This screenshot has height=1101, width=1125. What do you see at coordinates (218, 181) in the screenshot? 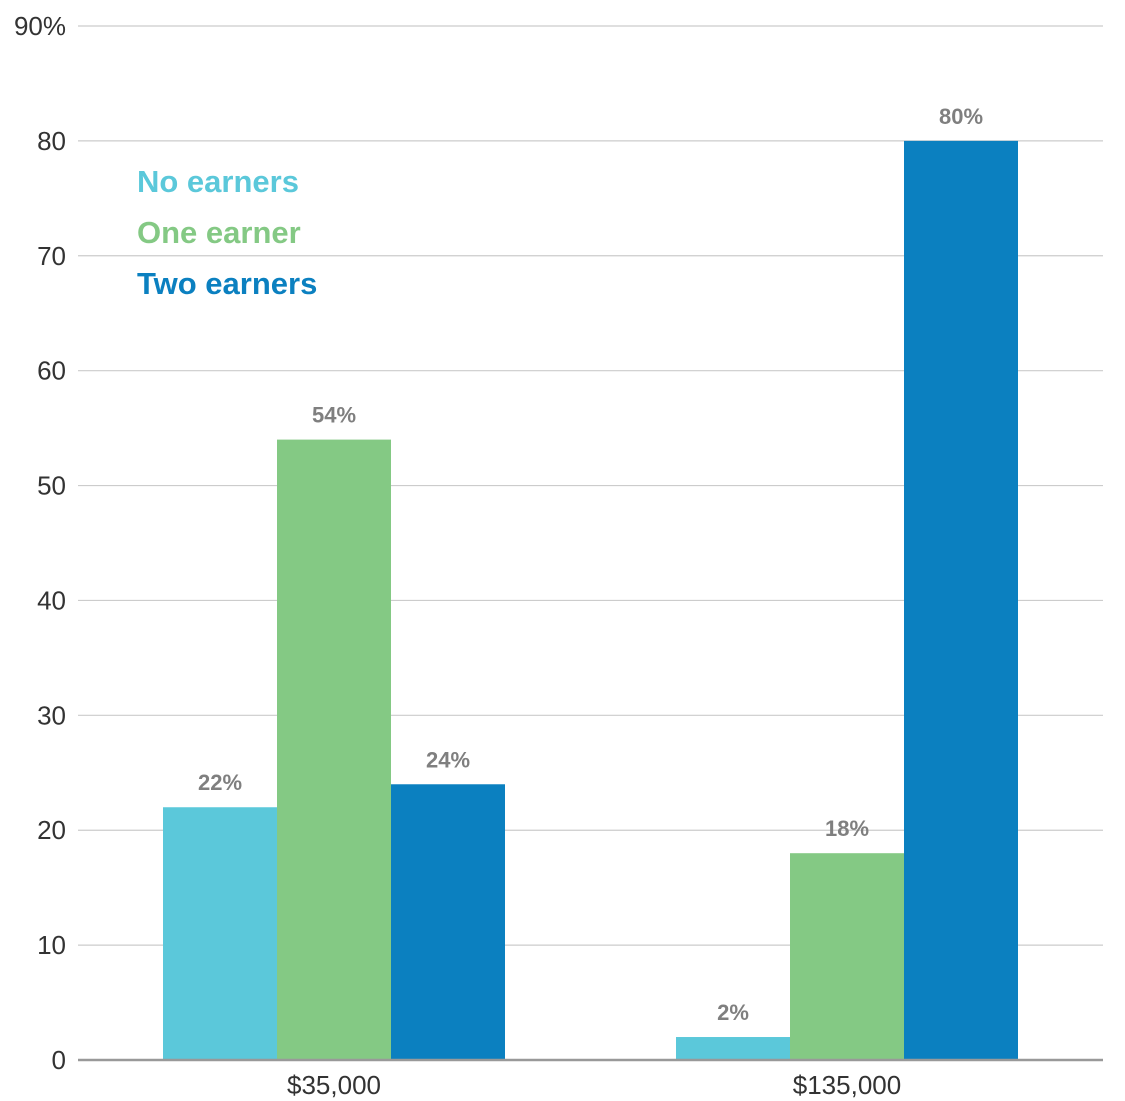
I see `legend-entry: No earners` at bounding box center [218, 181].